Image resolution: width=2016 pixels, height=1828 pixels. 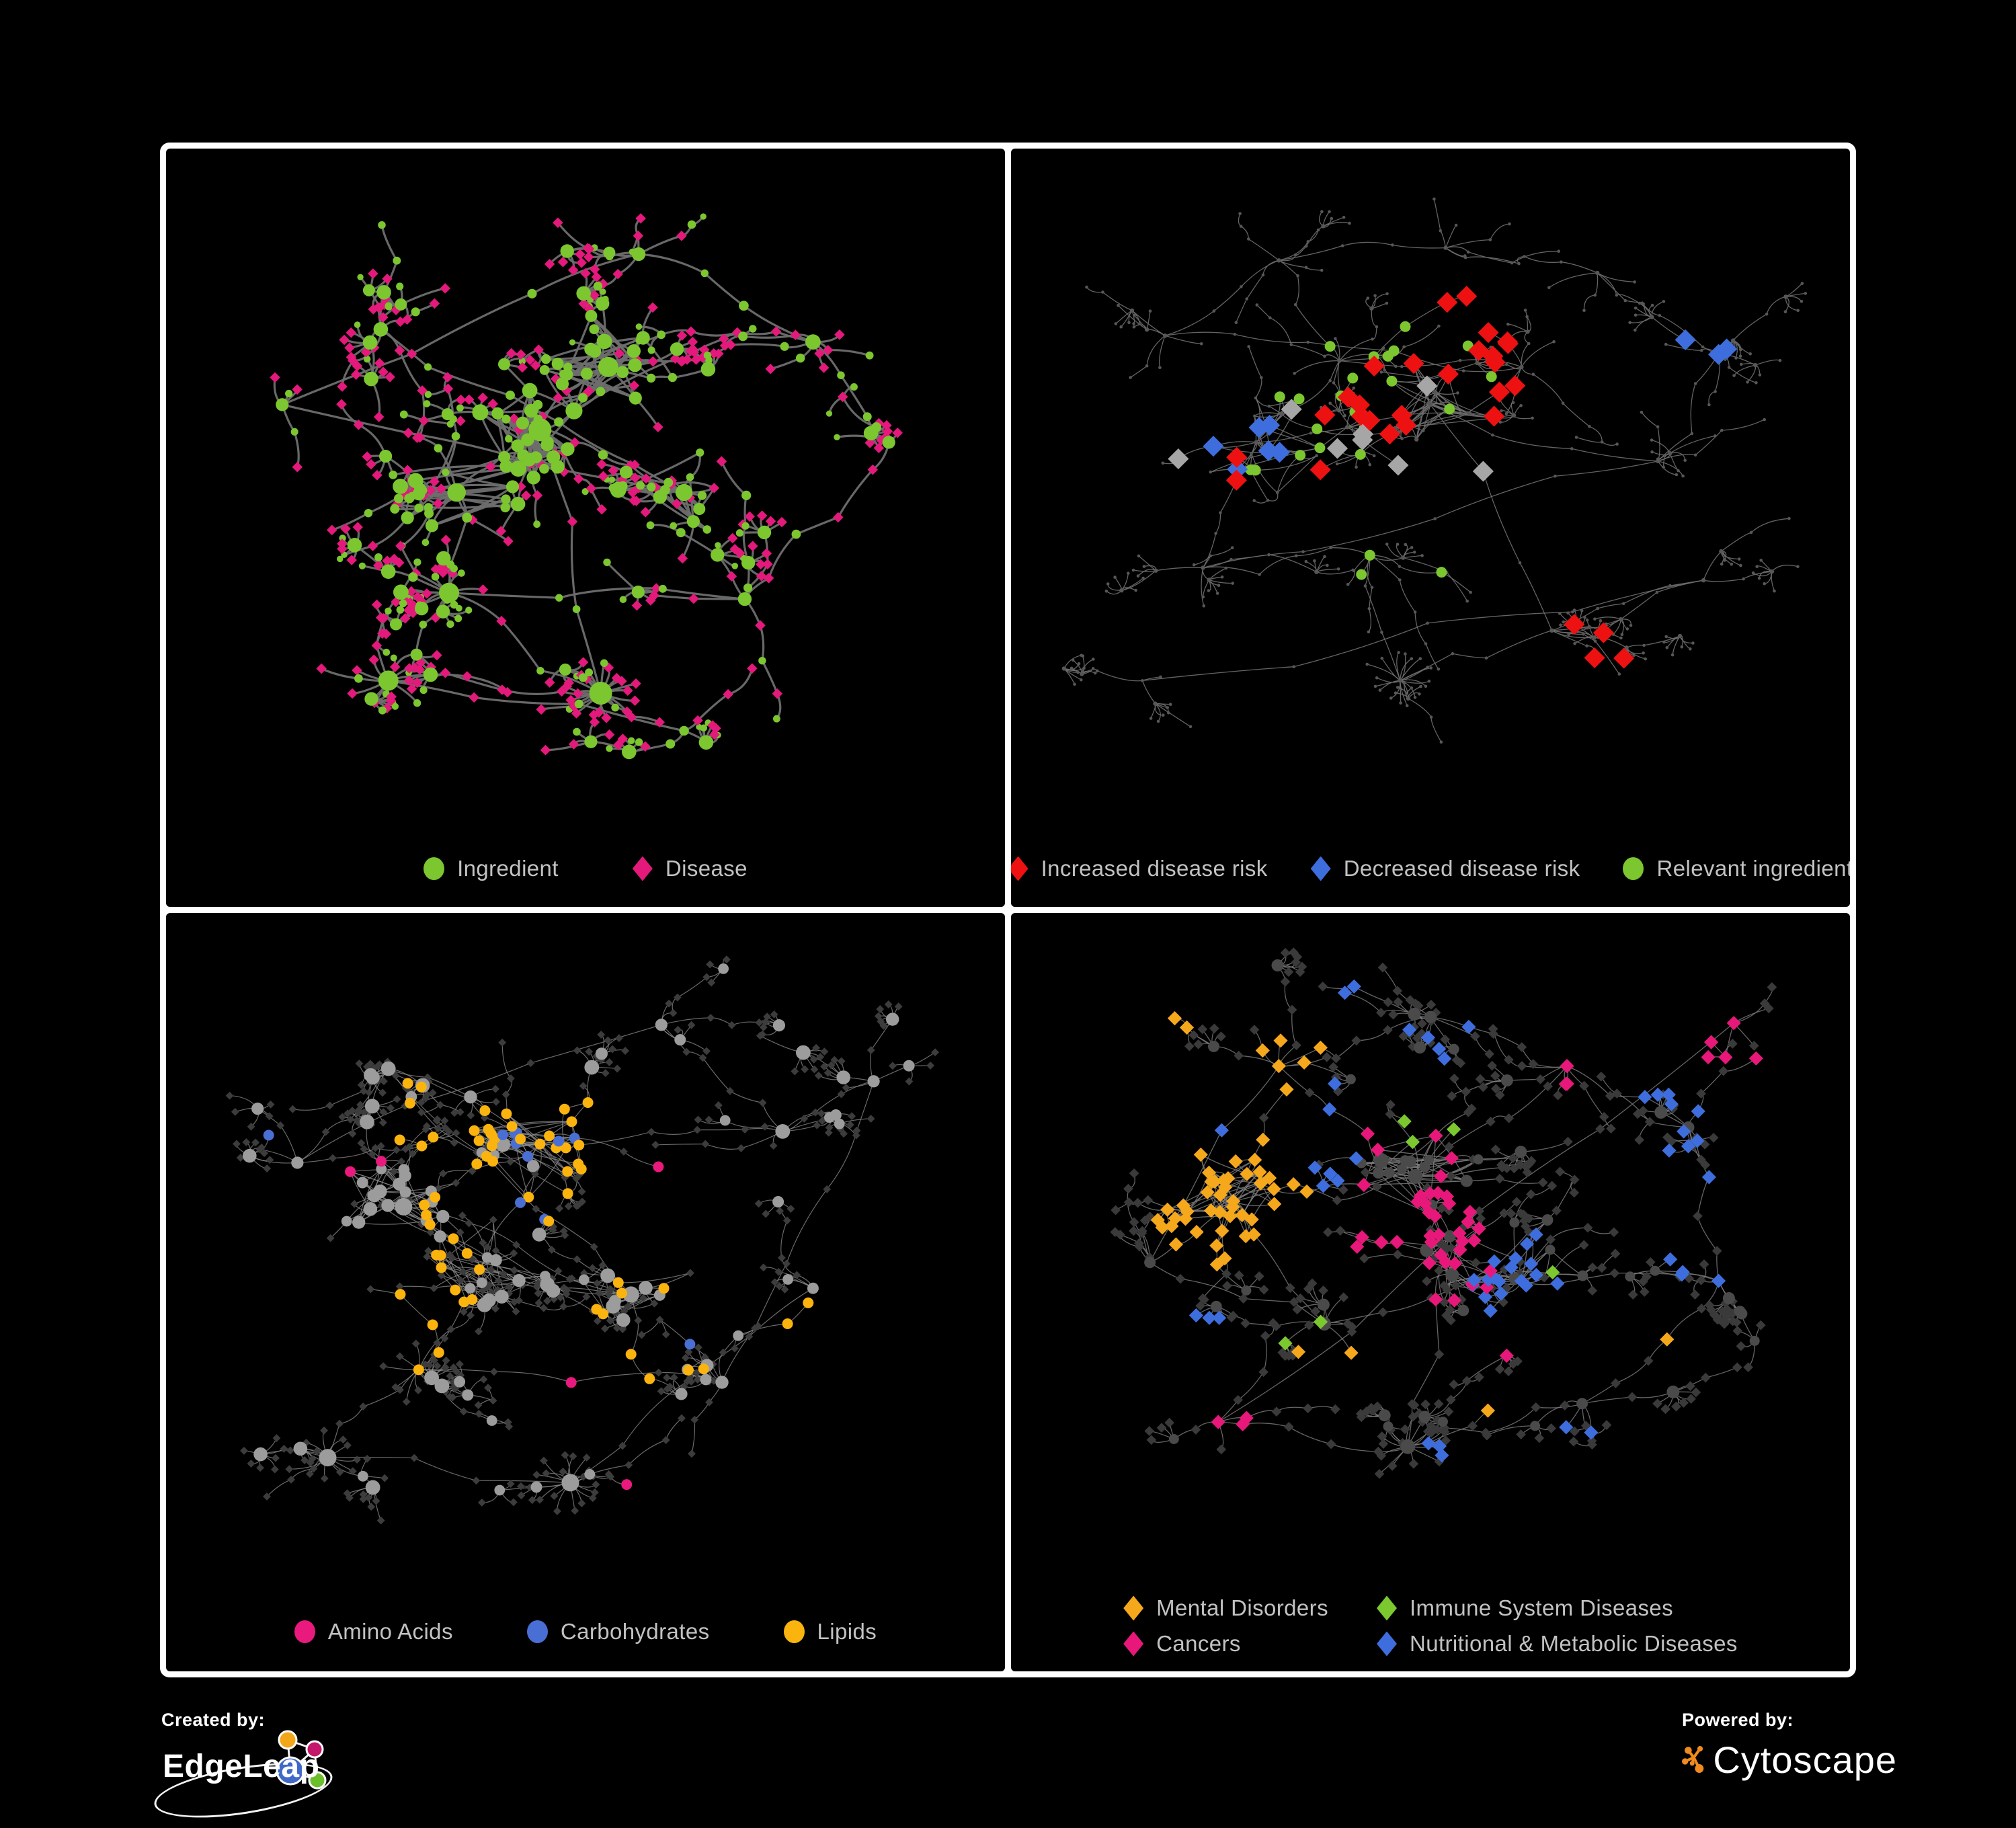 What do you see at coordinates (582, 1240) in the screenshot?
I see `macronutrient-network-graph` at bounding box center [582, 1240].